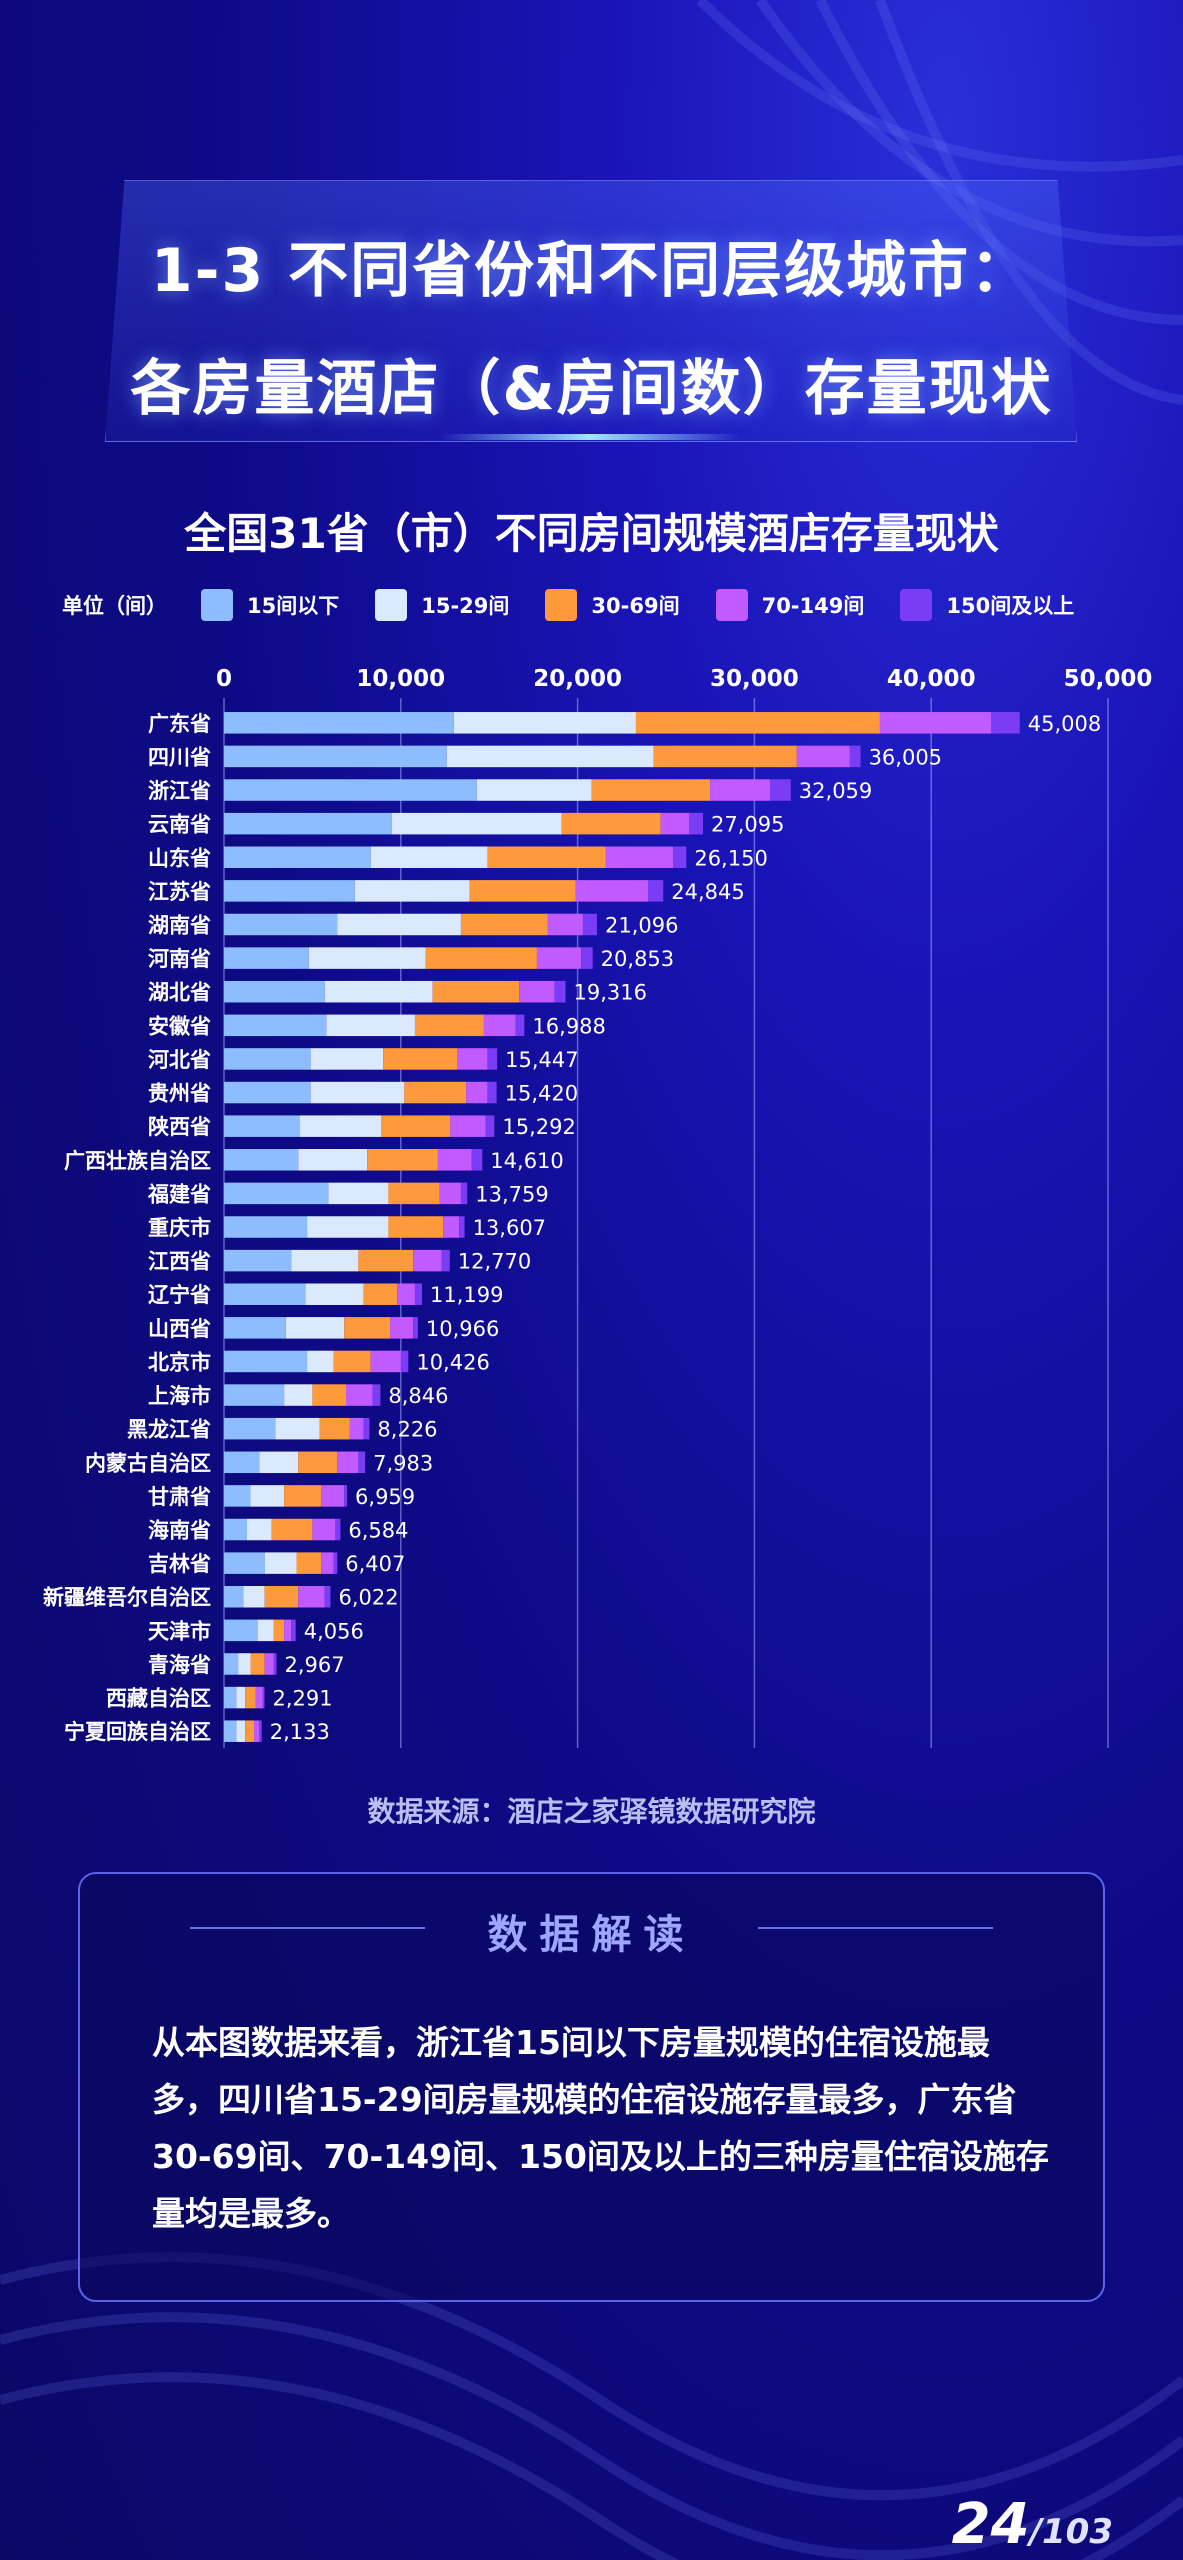 This screenshot has height=2560, width=1183. What do you see at coordinates (179, 892) in the screenshot?
I see `category-label: 江苏省` at bounding box center [179, 892].